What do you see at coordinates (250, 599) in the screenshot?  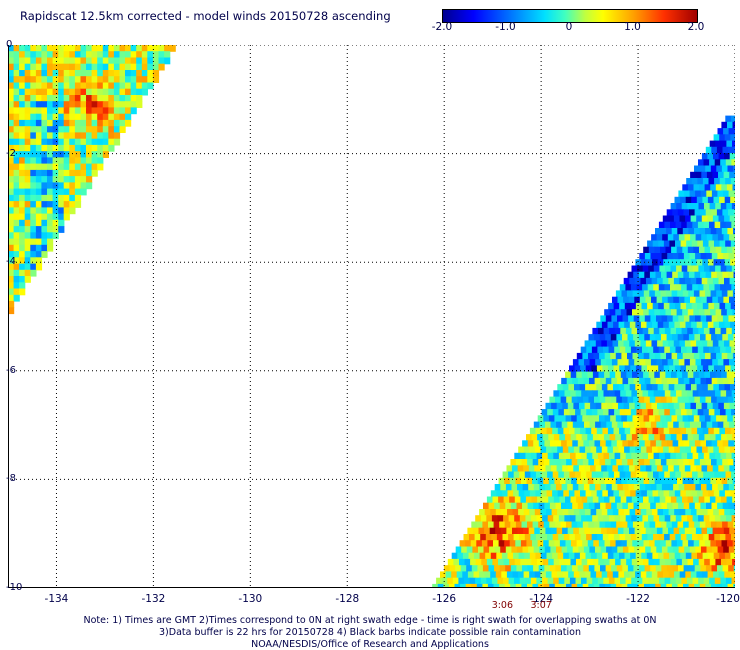 I see `longitude-tick-label: -130` at bounding box center [250, 599].